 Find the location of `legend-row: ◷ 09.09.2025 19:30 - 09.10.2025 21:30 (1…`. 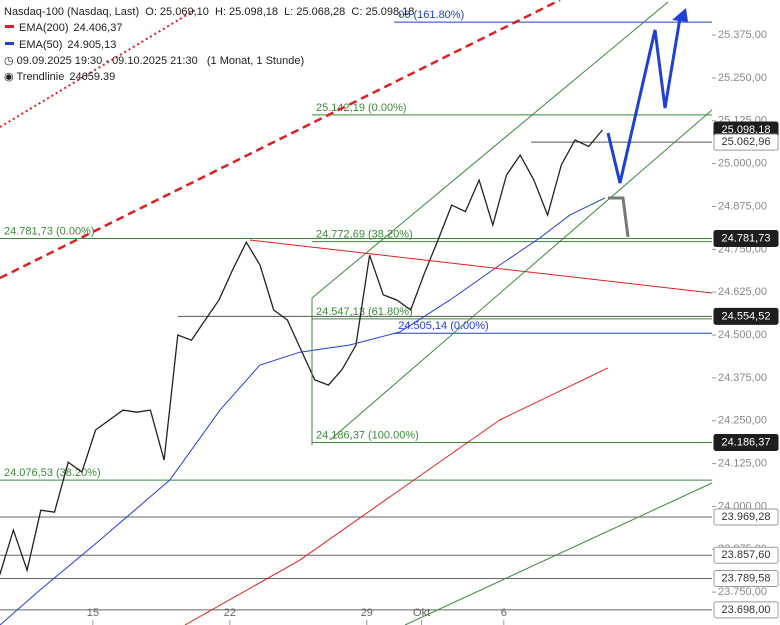

legend-row: ◷ 09.09.2025 19:30 - 09.10.2025 21:30 (1… is located at coordinates (154, 60).